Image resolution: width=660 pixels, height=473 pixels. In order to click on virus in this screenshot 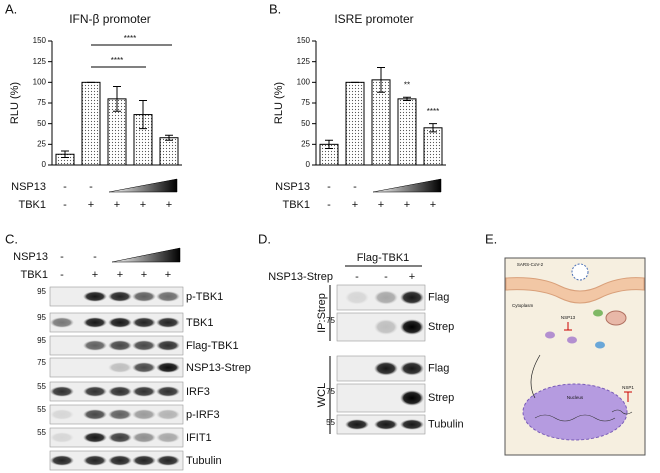, I will do `click(580, 272)`.